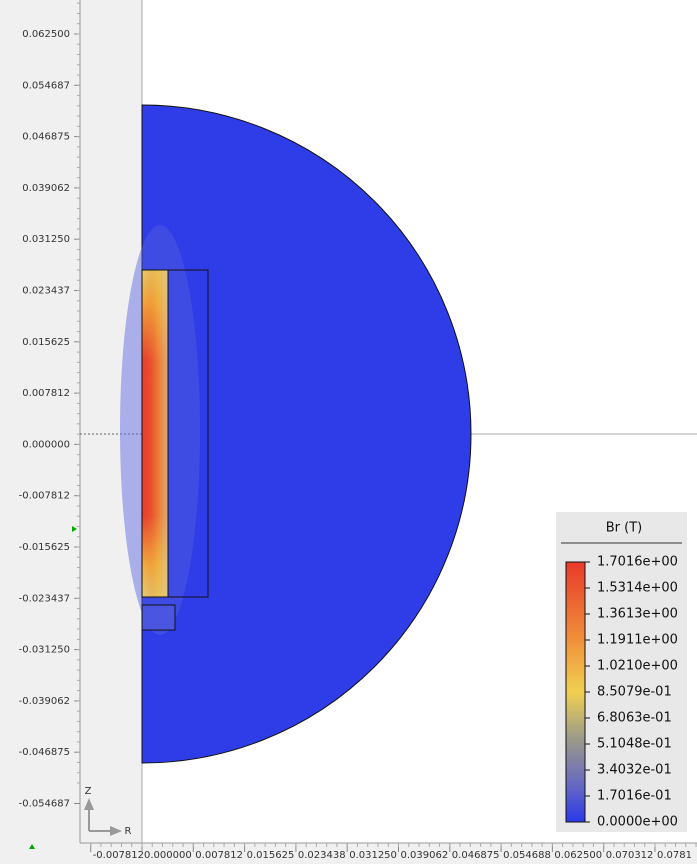 Image resolution: width=697 pixels, height=868 pixels. Describe the element at coordinates (634, 770) in the screenshot. I see `legend-label: 3.4032e-01` at that location.